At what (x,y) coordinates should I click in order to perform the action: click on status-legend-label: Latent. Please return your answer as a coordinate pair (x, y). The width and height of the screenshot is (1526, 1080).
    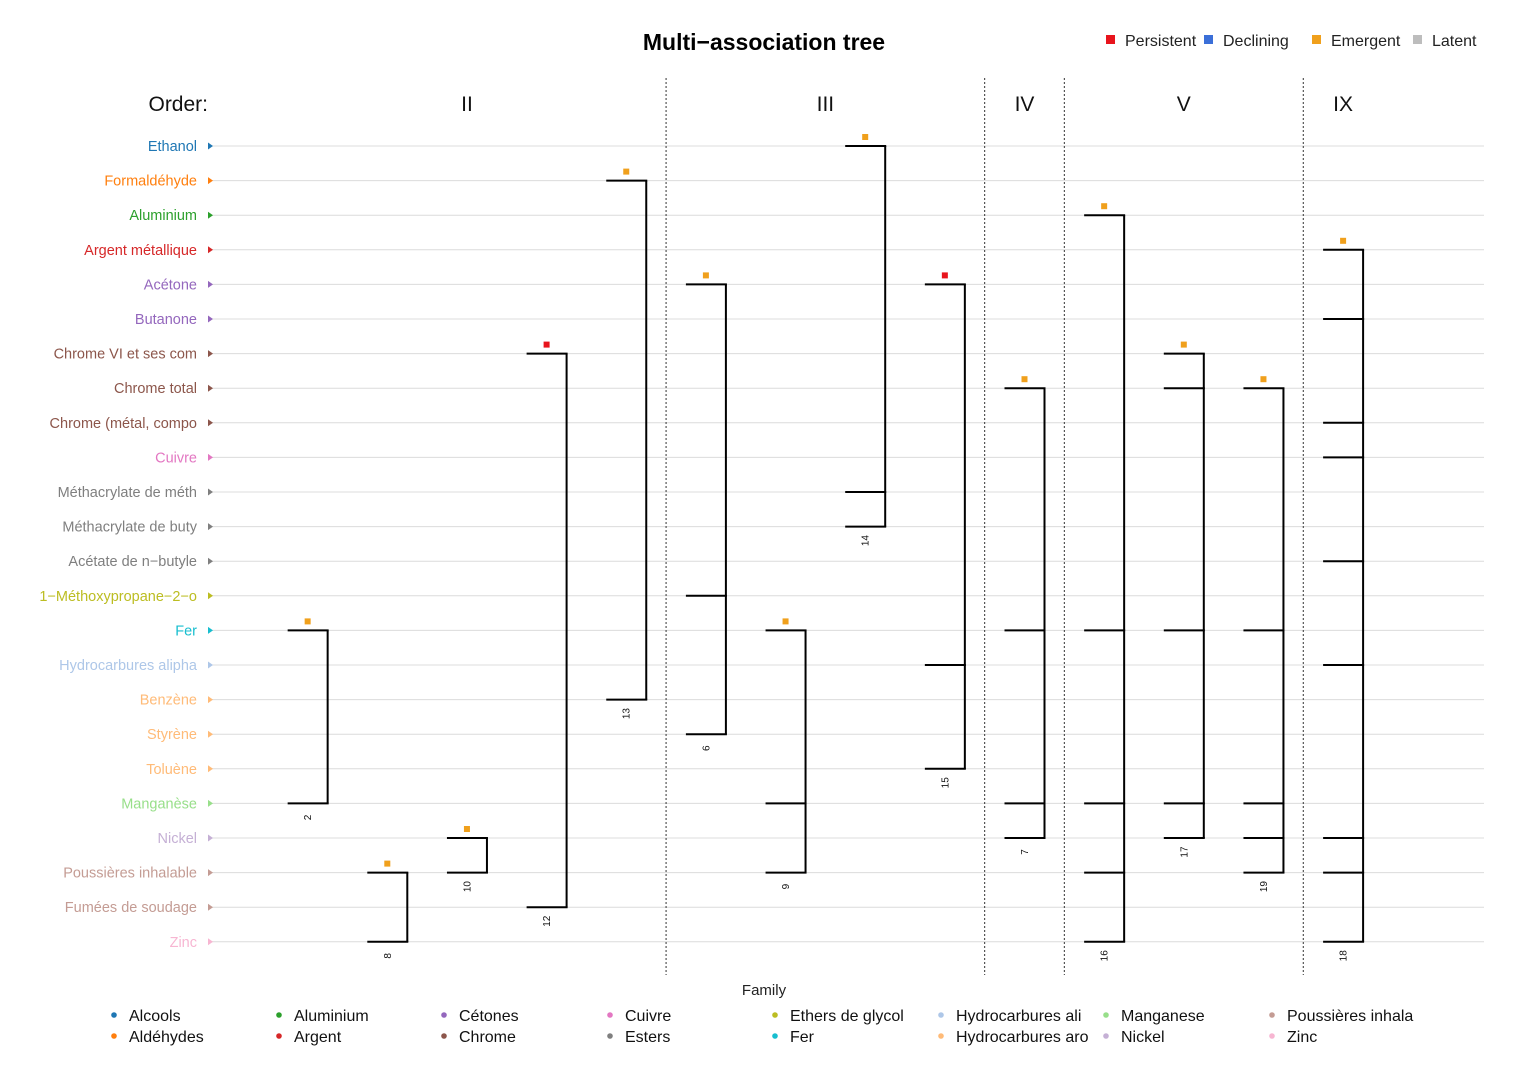
    Looking at the image, I should click on (1454, 41).